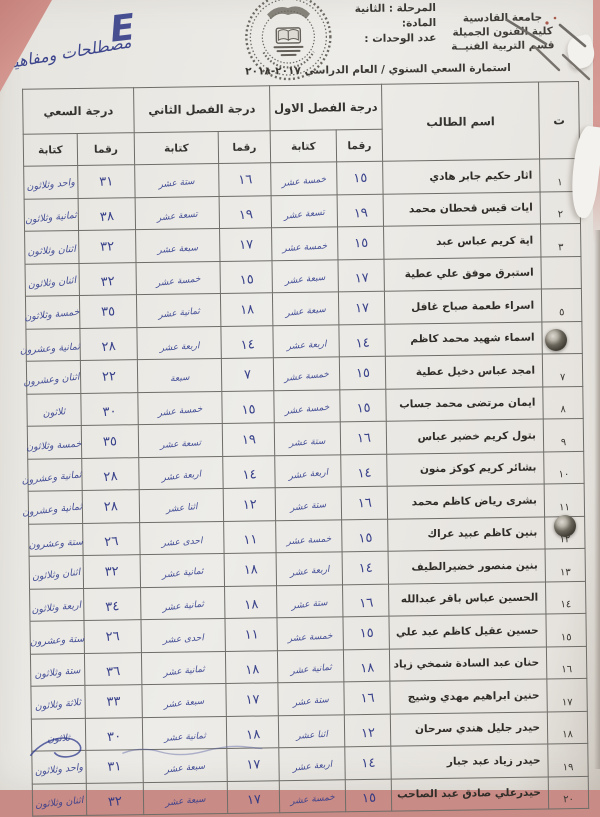 This screenshot has width=600, height=817. What do you see at coordinates (58, 705) in the screenshot?
I see `handwritten-grade-words: ثلاثة وثلاثون` at bounding box center [58, 705].